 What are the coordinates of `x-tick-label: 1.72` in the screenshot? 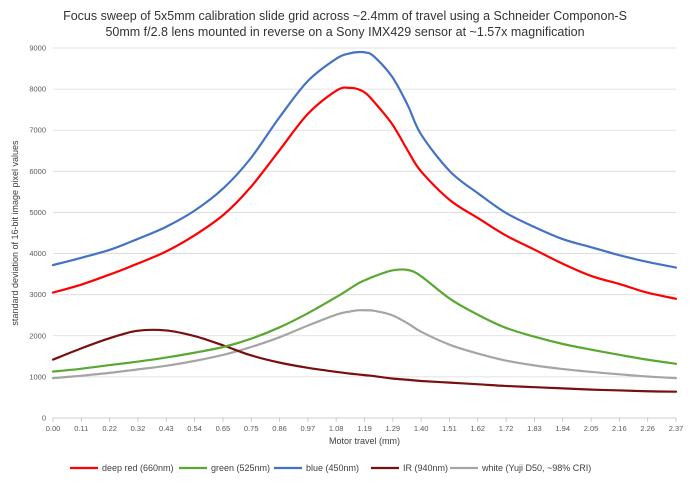 It's located at (506, 428).